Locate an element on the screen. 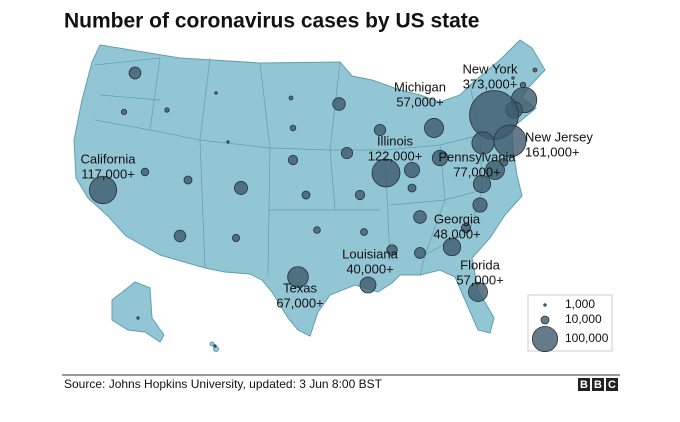  hawaii is located at coordinates (212, 344).